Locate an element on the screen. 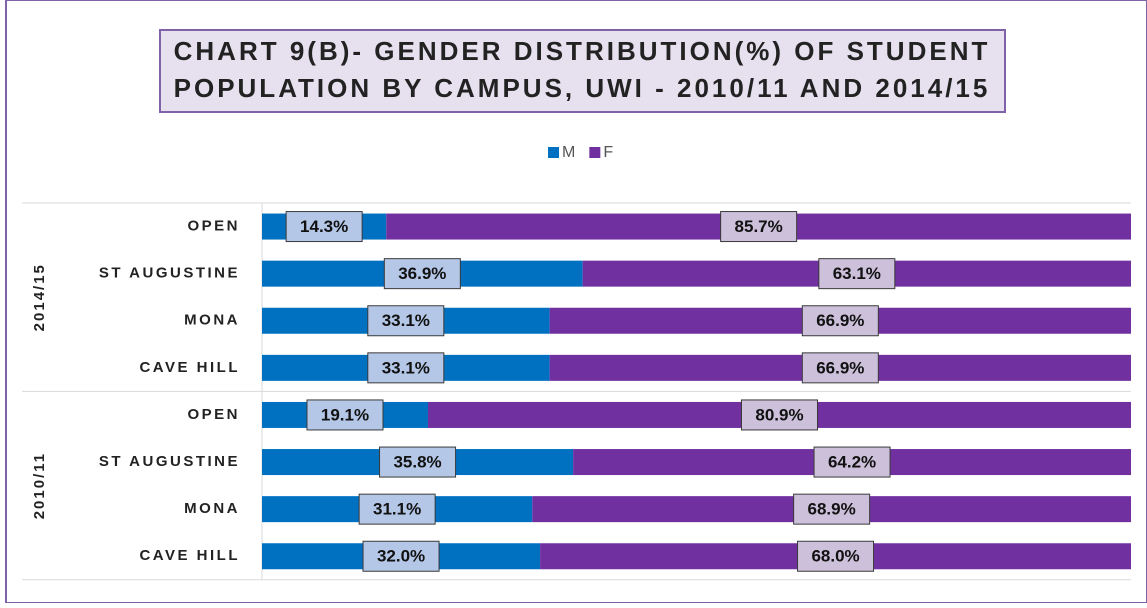 Image resolution: width=1147 pixels, height=608 pixels. data-label: 64.2% is located at coordinates (852, 462).